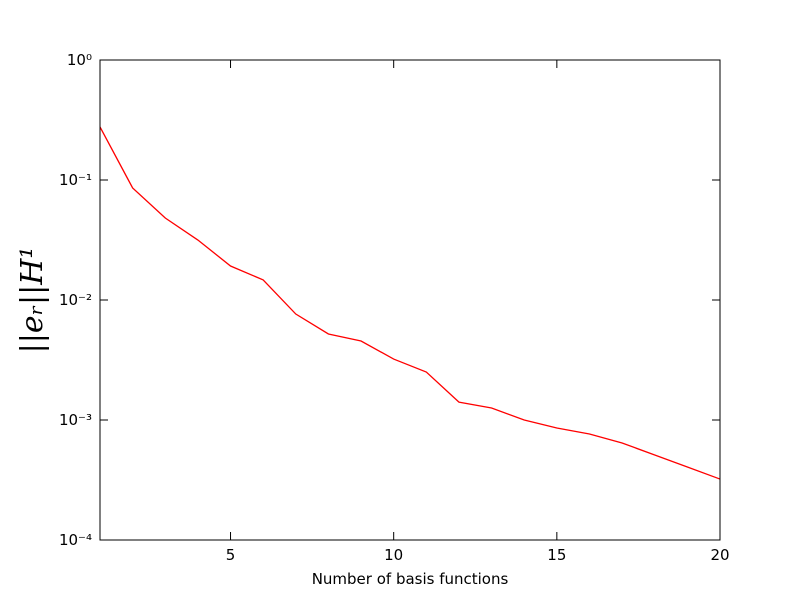 Image resolution: width=800 pixels, height=600 pixels. What do you see at coordinates (75, 420) in the screenshot?
I see `y-tick-label: 10⁻³` at bounding box center [75, 420].